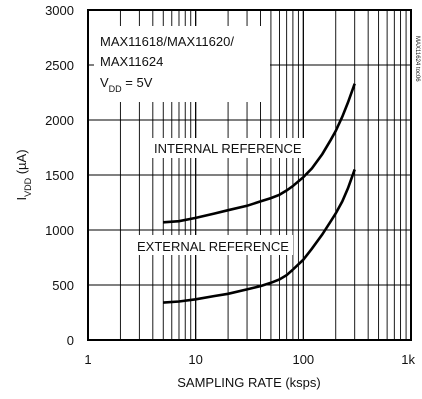  What do you see at coordinates (137, 82) in the screenshot?
I see `legend-vdd-value: = 5V` at bounding box center [137, 82].